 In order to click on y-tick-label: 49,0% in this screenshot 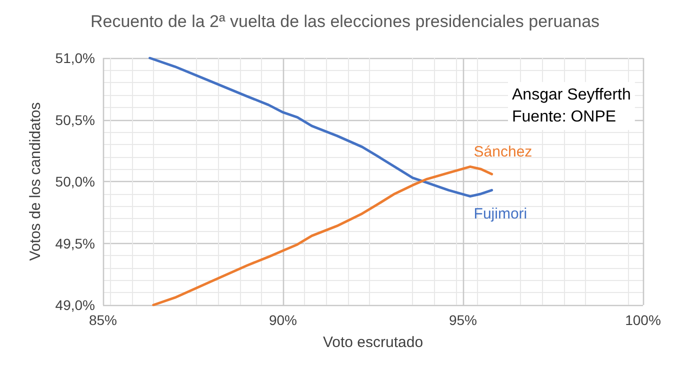, I will do `click(75, 305)`.